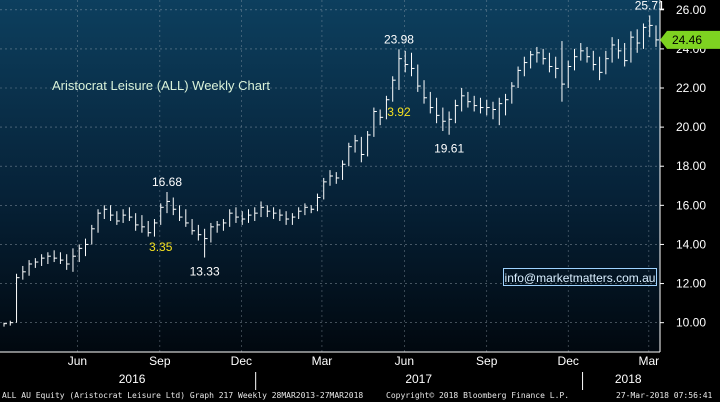  What do you see at coordinates (650, 6) in the screenshot?
I see `annotation-peak: 25.71` at bounding box center [650, 6].